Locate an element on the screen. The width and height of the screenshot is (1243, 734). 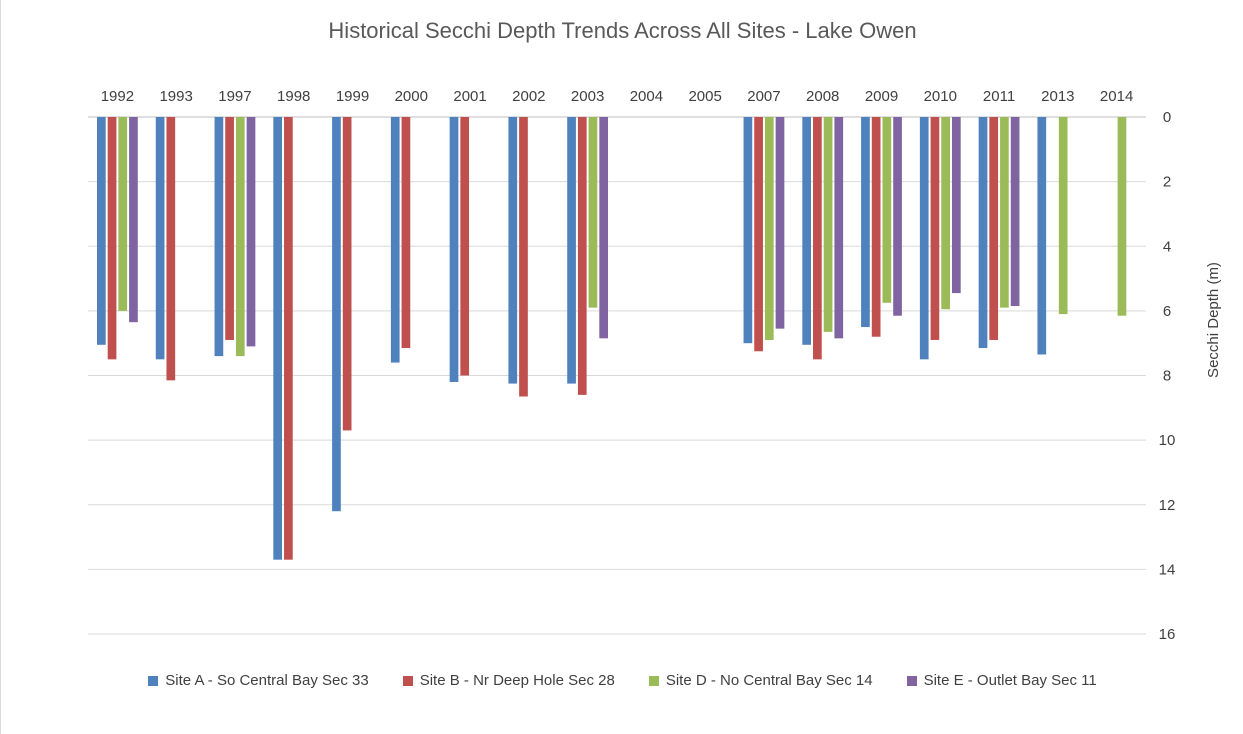
x-tick-label: 2003 is located at coordinates (587, 96).